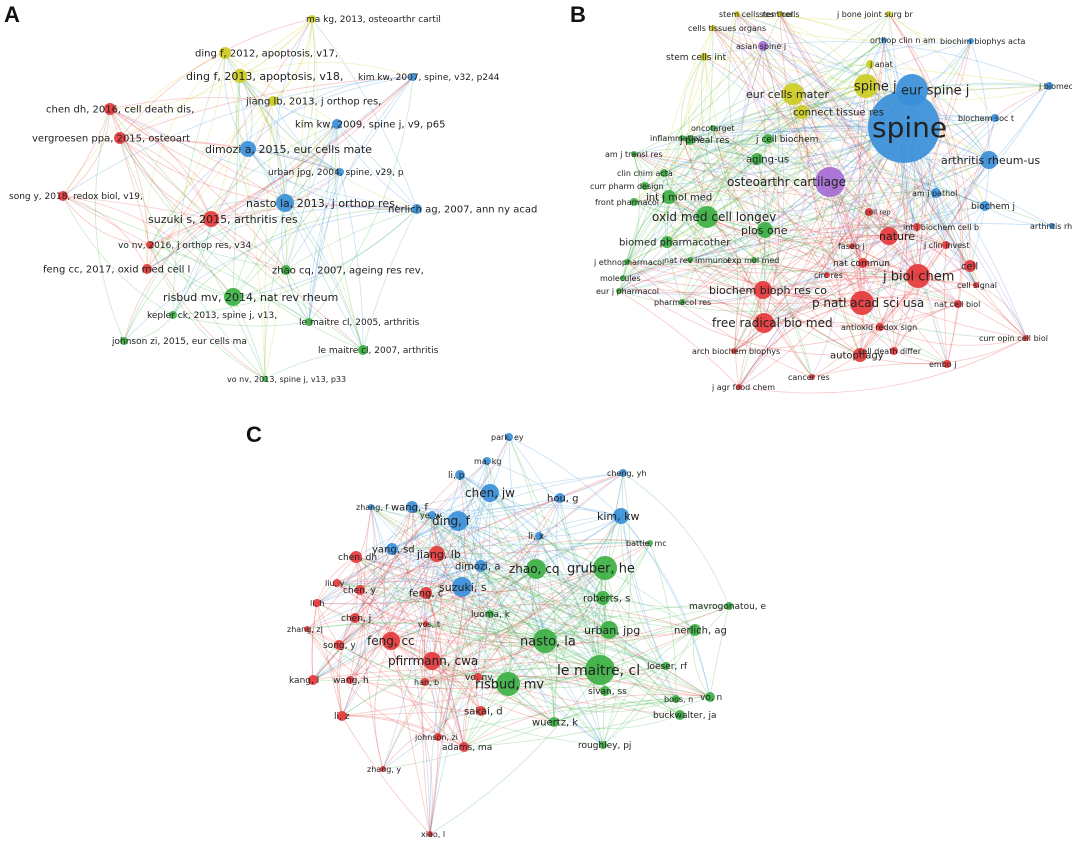  What do you see at coordinates (828, 275) in the screenshot?
I see `node-label-circ-res: circ res` at bounding box center [828, 275].